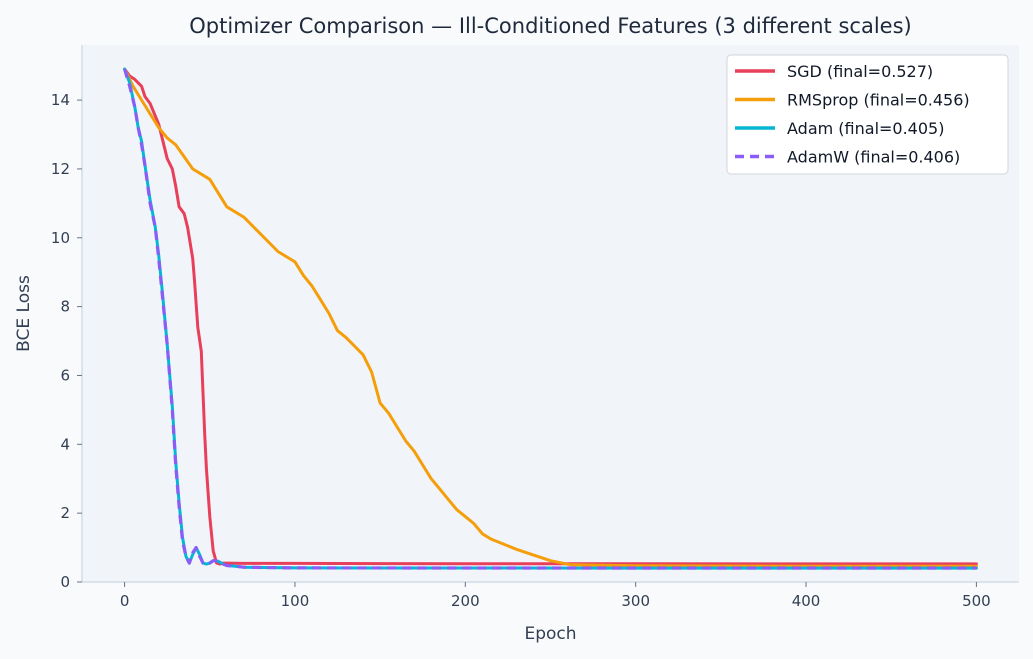 The width and height of the screenshot is (1033, 659). I want to click on x-tick-label: 200, so click(465, 601).